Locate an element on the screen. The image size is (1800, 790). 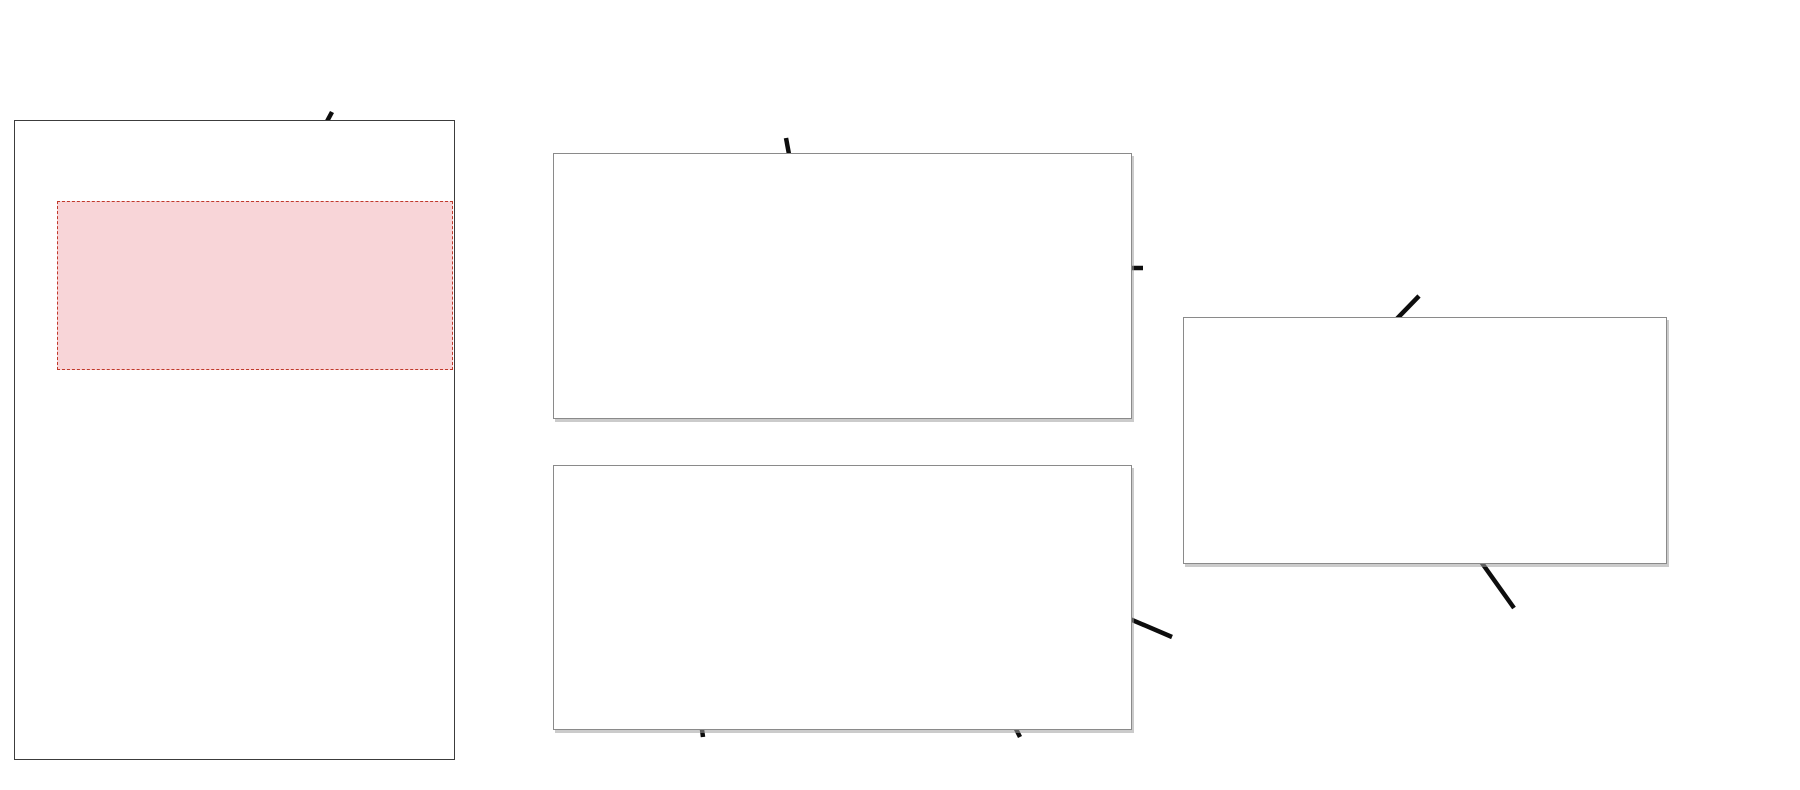
body-text-left-column is located at coordinates (153, 552).